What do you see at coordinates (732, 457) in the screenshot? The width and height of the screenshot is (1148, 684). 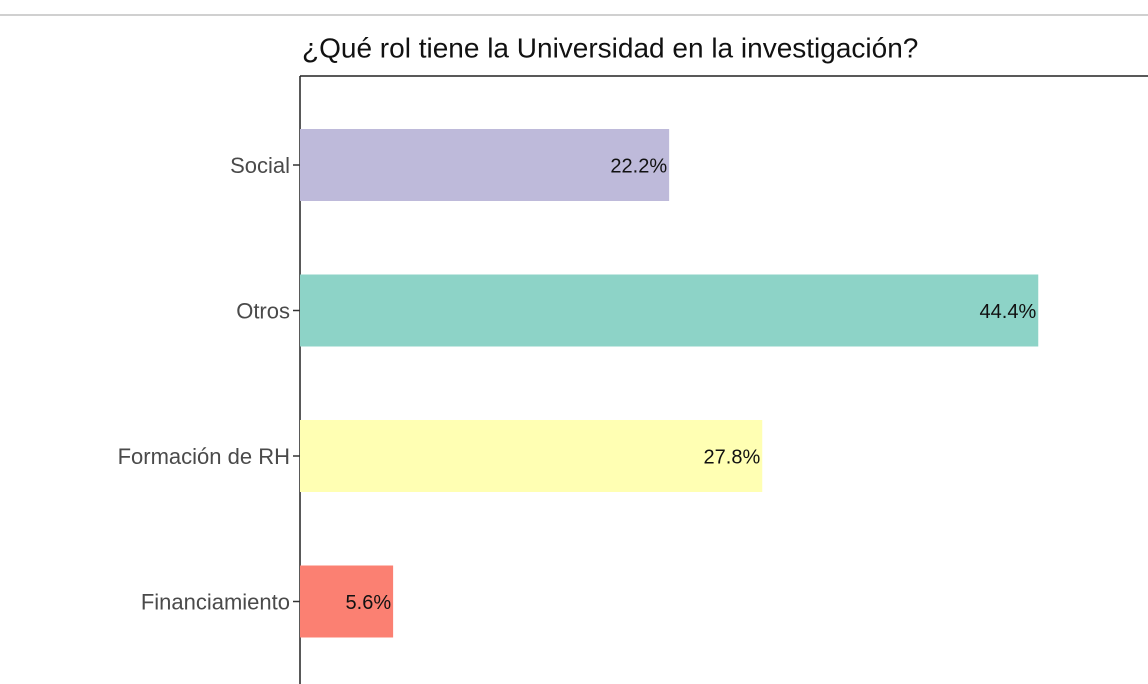 I see `value-label: 27.8%` at bounding box center [732, 457].